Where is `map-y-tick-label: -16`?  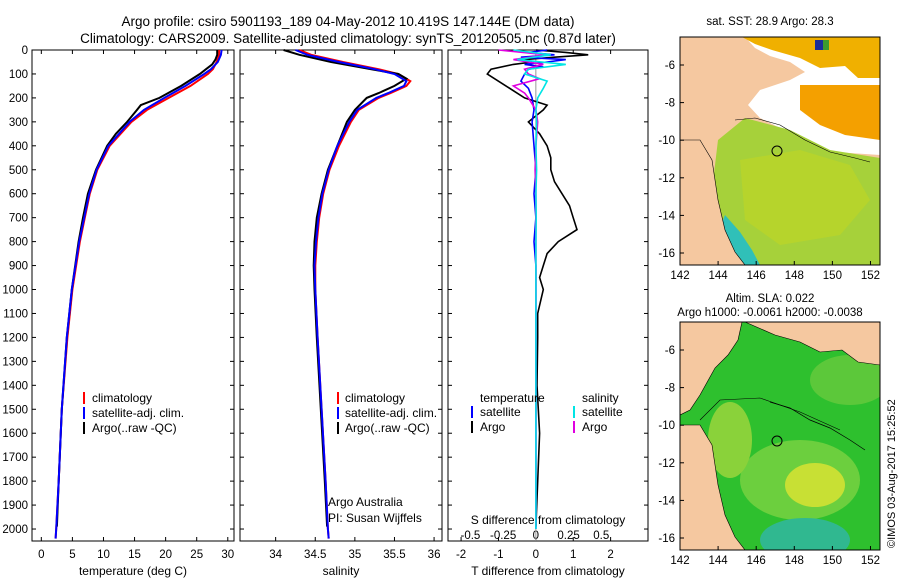 map-y-tick-label: -16 is located at coordinates (666, 254).